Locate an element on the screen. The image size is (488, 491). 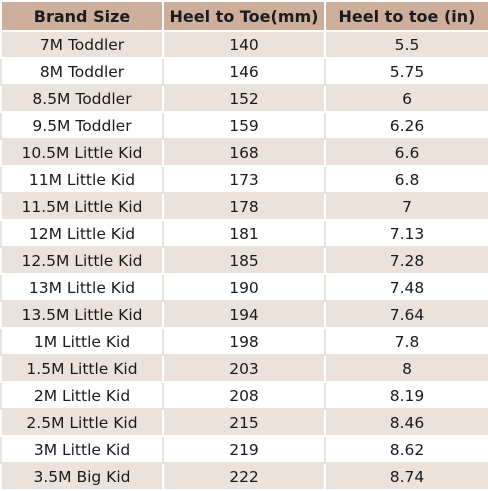
heel-to-toe-mm-cell: 146 is located at coordinates (244, 71).